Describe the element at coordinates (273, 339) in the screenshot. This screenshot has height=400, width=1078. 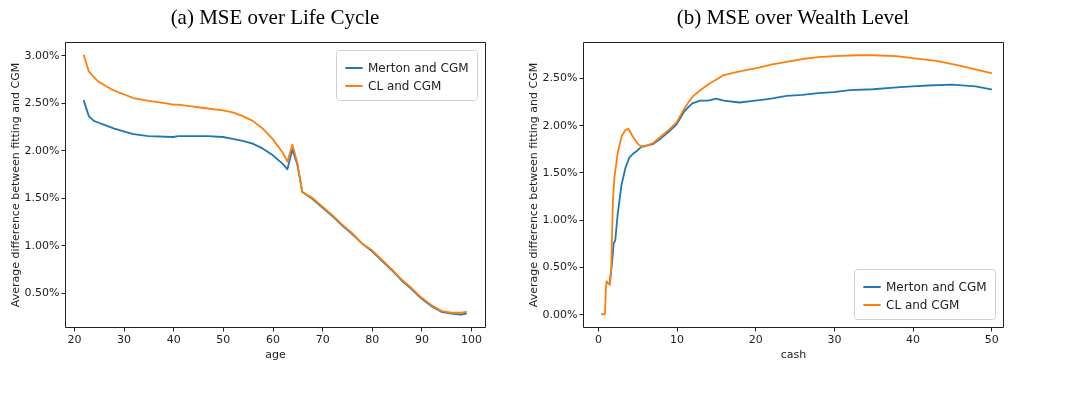
I see `x-tick-label: 60` at that location.